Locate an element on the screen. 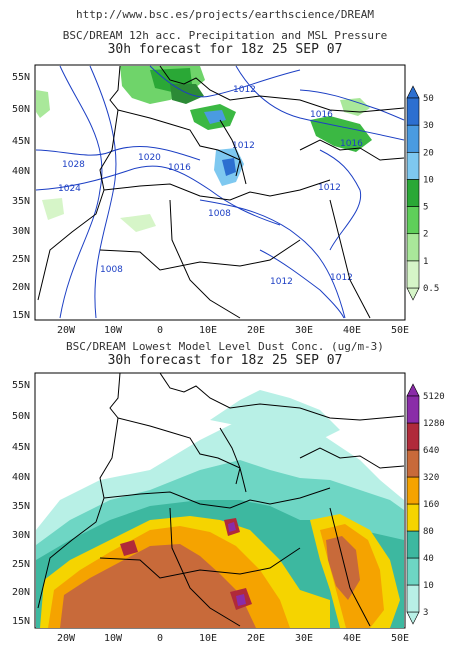  colorbar-label: 40 is located at coordinates (428, 559).